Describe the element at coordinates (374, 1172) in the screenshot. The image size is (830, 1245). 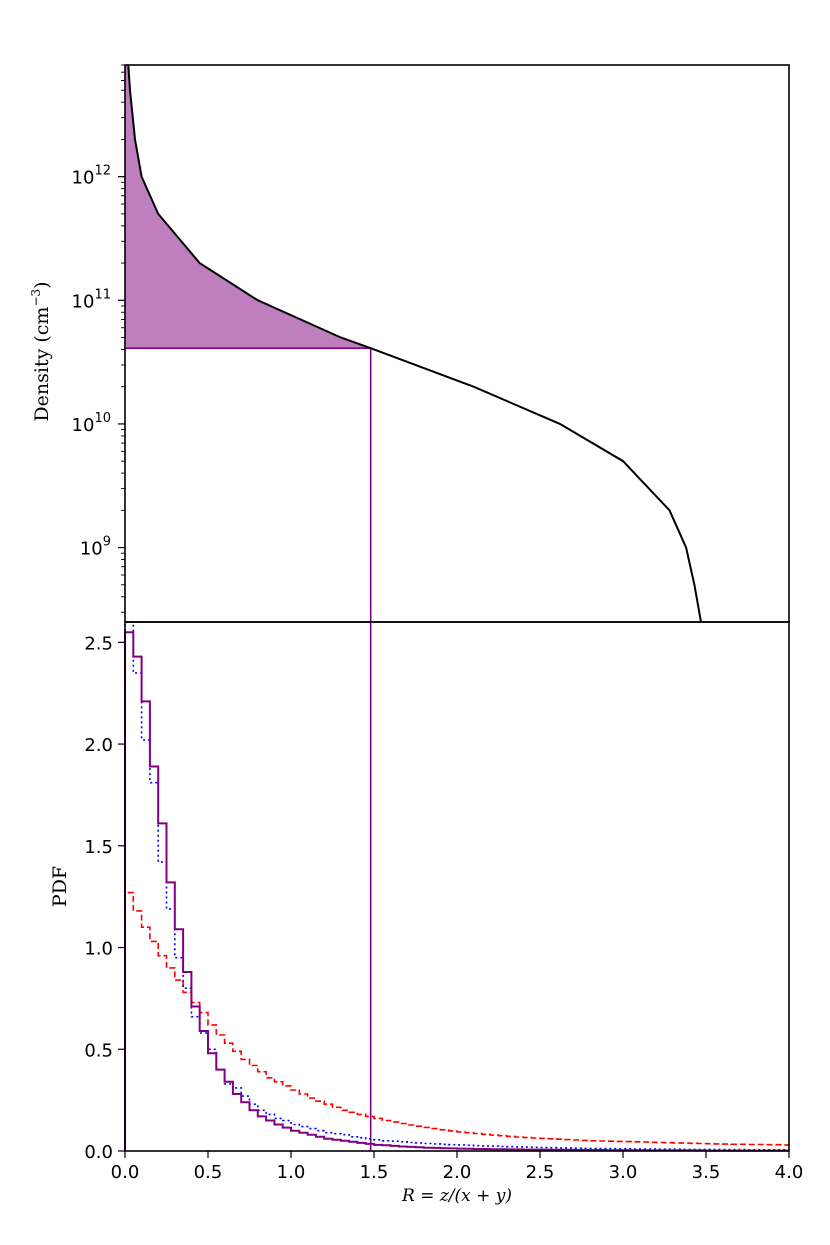
I see `xtick-label: 1.5` at that location.